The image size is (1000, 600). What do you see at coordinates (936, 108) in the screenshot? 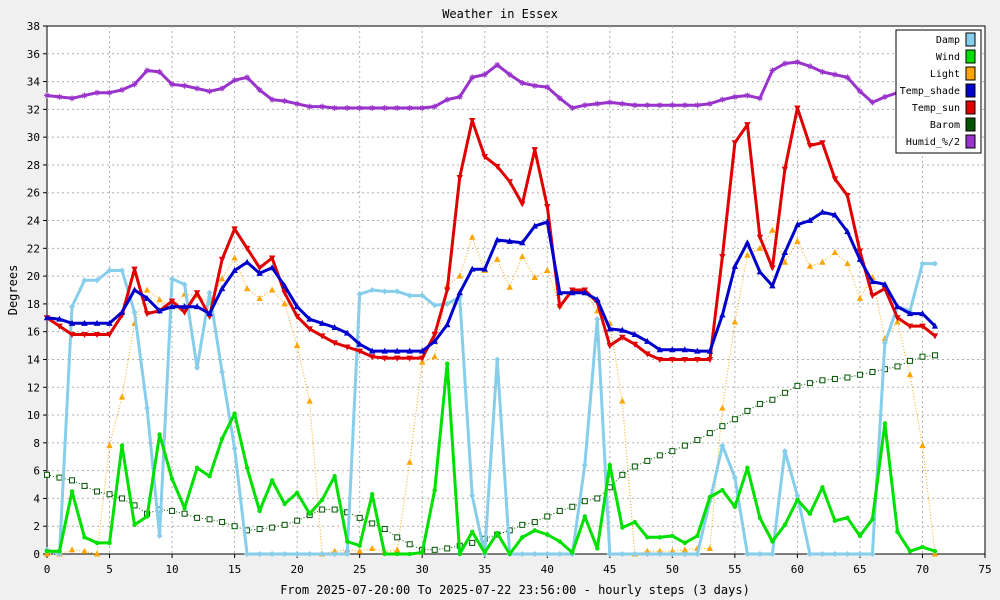
I see `legend-label-temp-sun: Temp_sun` at bounding box center [936, 108].